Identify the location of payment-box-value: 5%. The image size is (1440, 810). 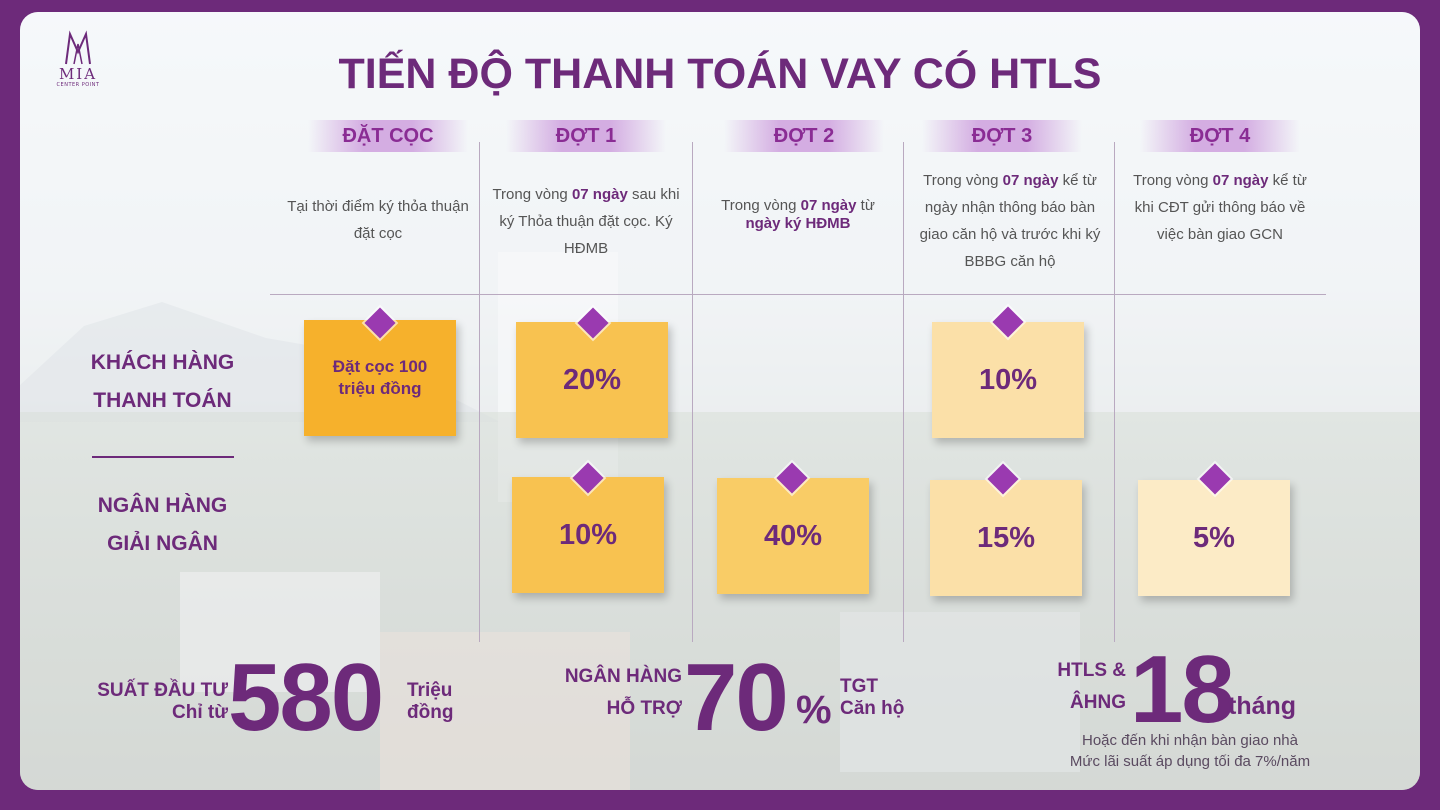
(1214, 537).